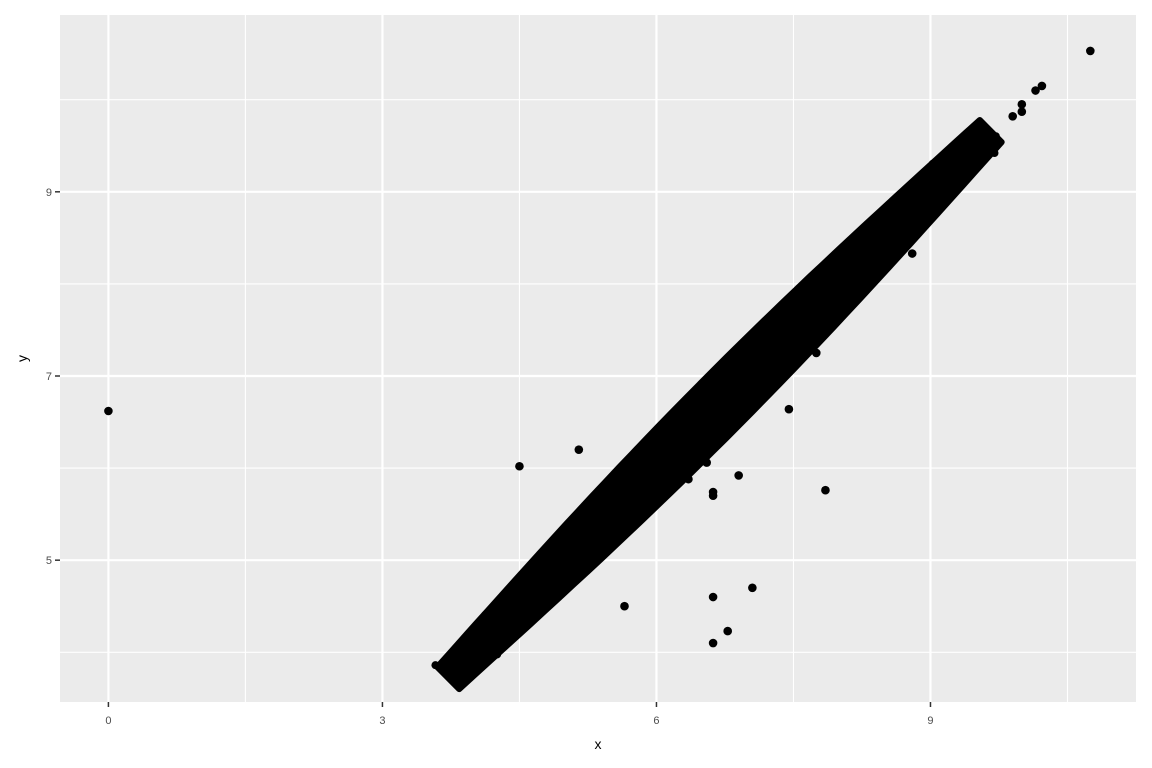 The image size is (1152, 768). What do you see at coordinates (49, 193) in the screenshot?
I see `y-tick-label: 9` at bounding box center [49, 193].